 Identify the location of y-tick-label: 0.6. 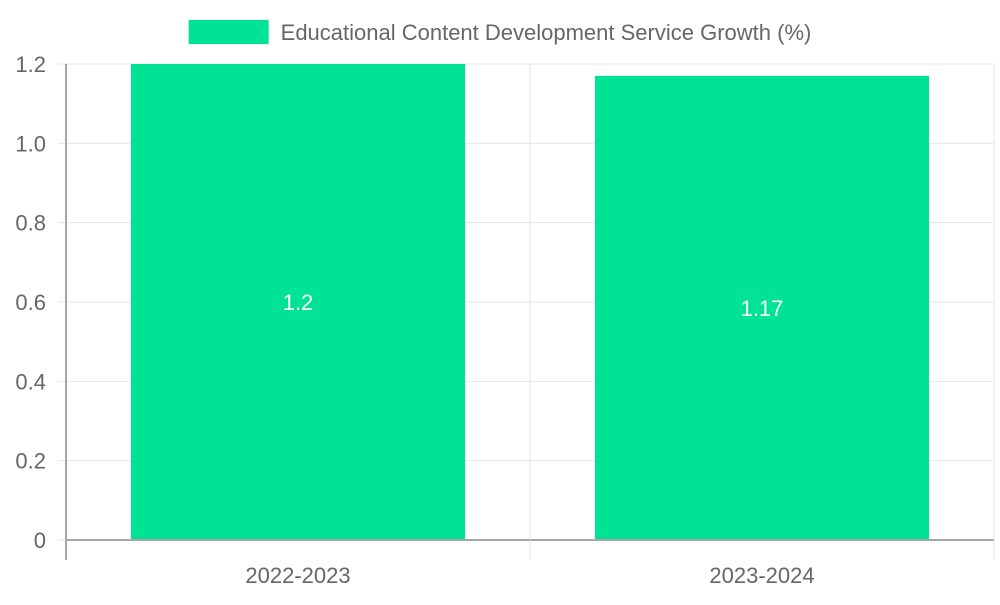
(30, 302).